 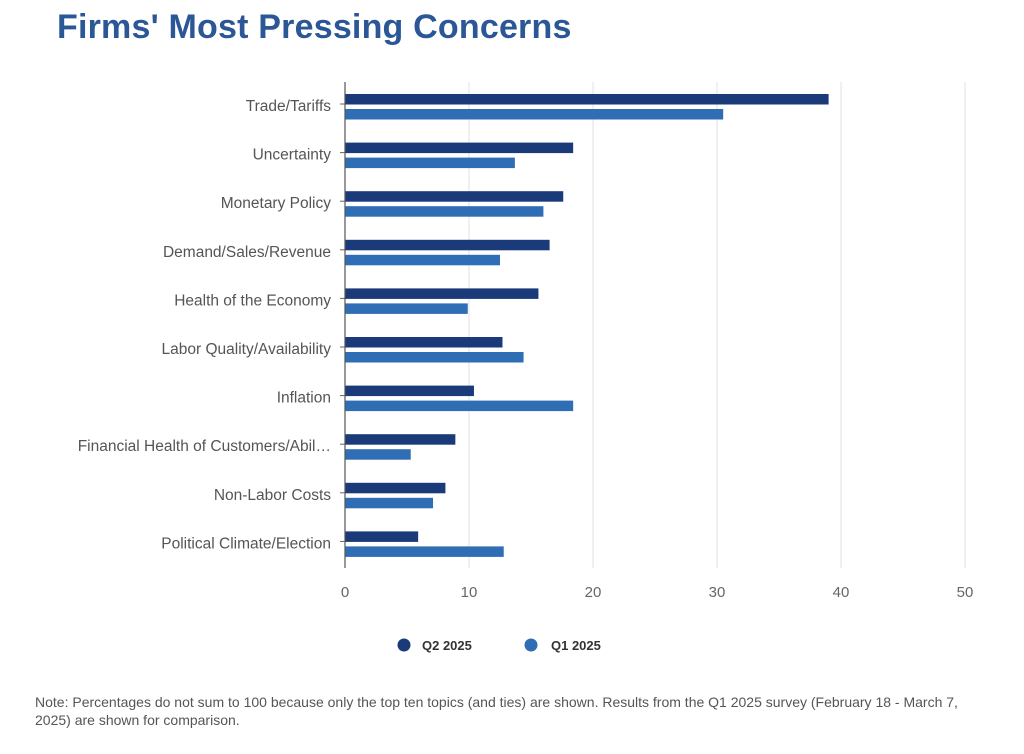 What do you see at coordinates (272, 495) in the screenshot?
I see `category-label: Non-Labor Costs` at bounding box center [272, 495].